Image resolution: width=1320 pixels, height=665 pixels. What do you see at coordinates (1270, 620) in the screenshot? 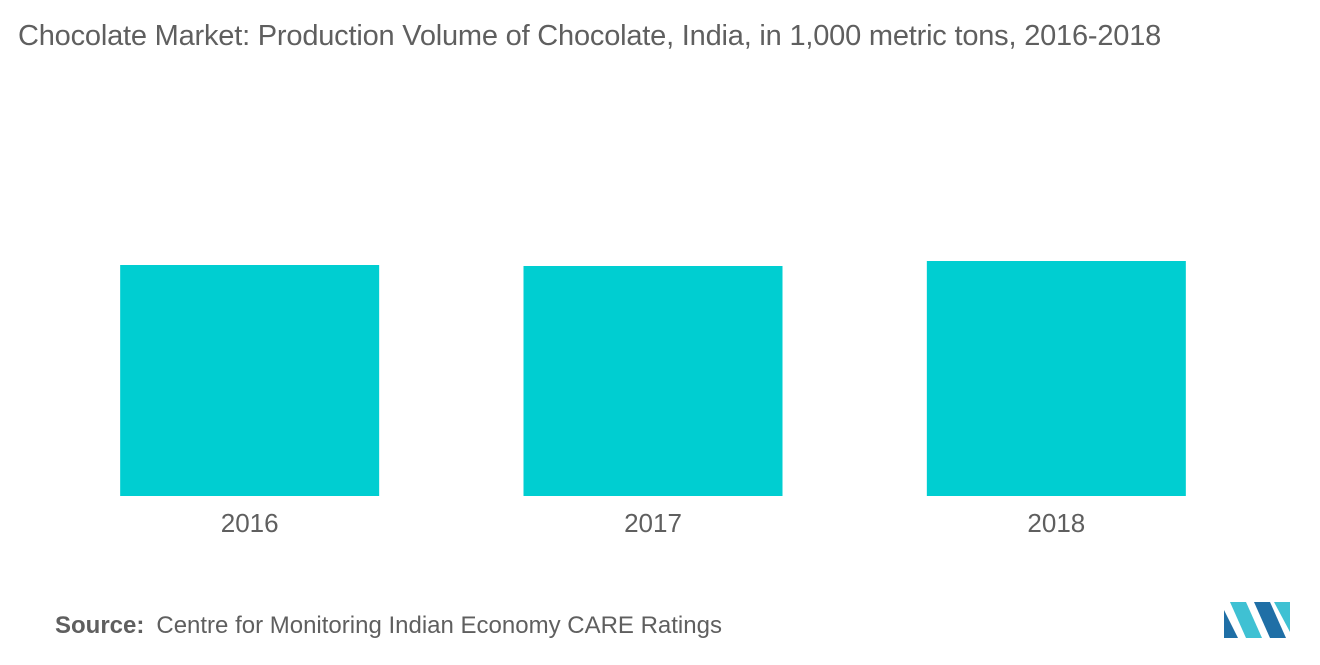
I see `logo-right-stroke` at bounding box center [1270, 620].